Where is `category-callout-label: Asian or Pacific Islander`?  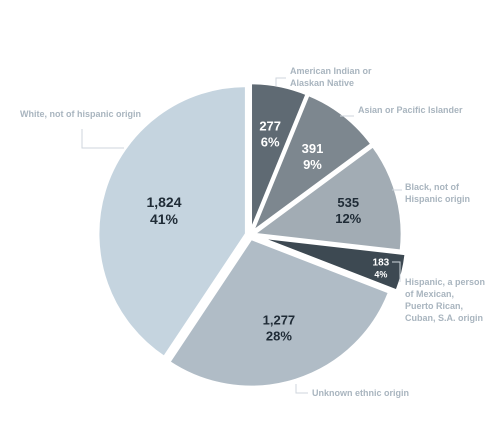
category-callout-label: Asian or Pacific Islander is located at coordinates (410, 110).